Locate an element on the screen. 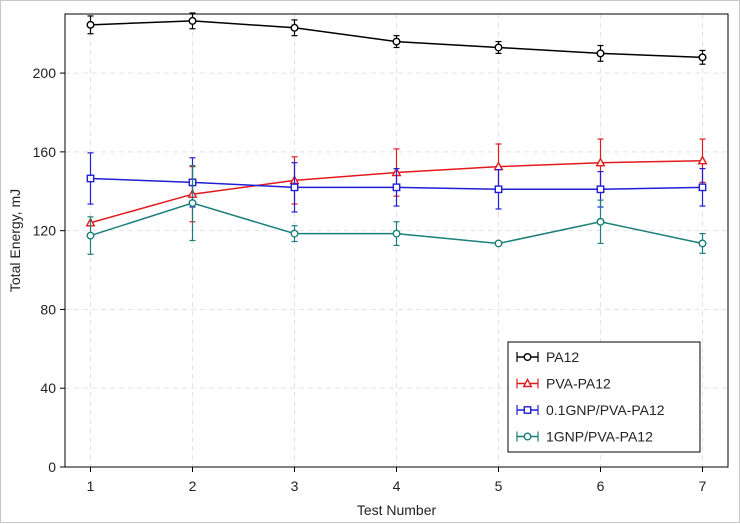 The height and width of the screenshot is (524, 740). legend-label-1gnp-pva-pa12: 1GNP/PVA-PA12 is located at coordinates (599, 437).